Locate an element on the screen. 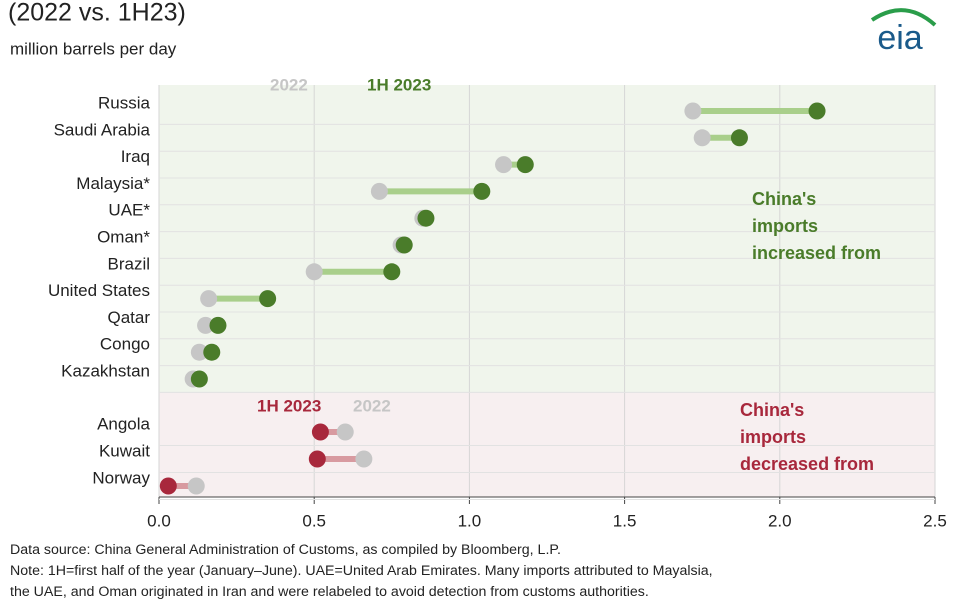  y-tick-label: Iraq is located at coordinates (135, 156).